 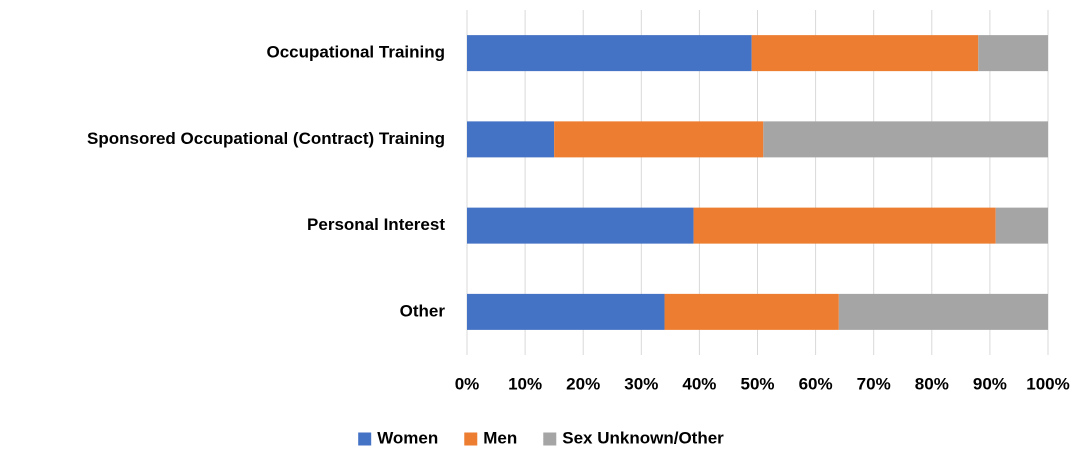 What do you see at coordinates (407, 437) in the screenshot?
I see `legend-label: Women` at bounding box center [407, 437].